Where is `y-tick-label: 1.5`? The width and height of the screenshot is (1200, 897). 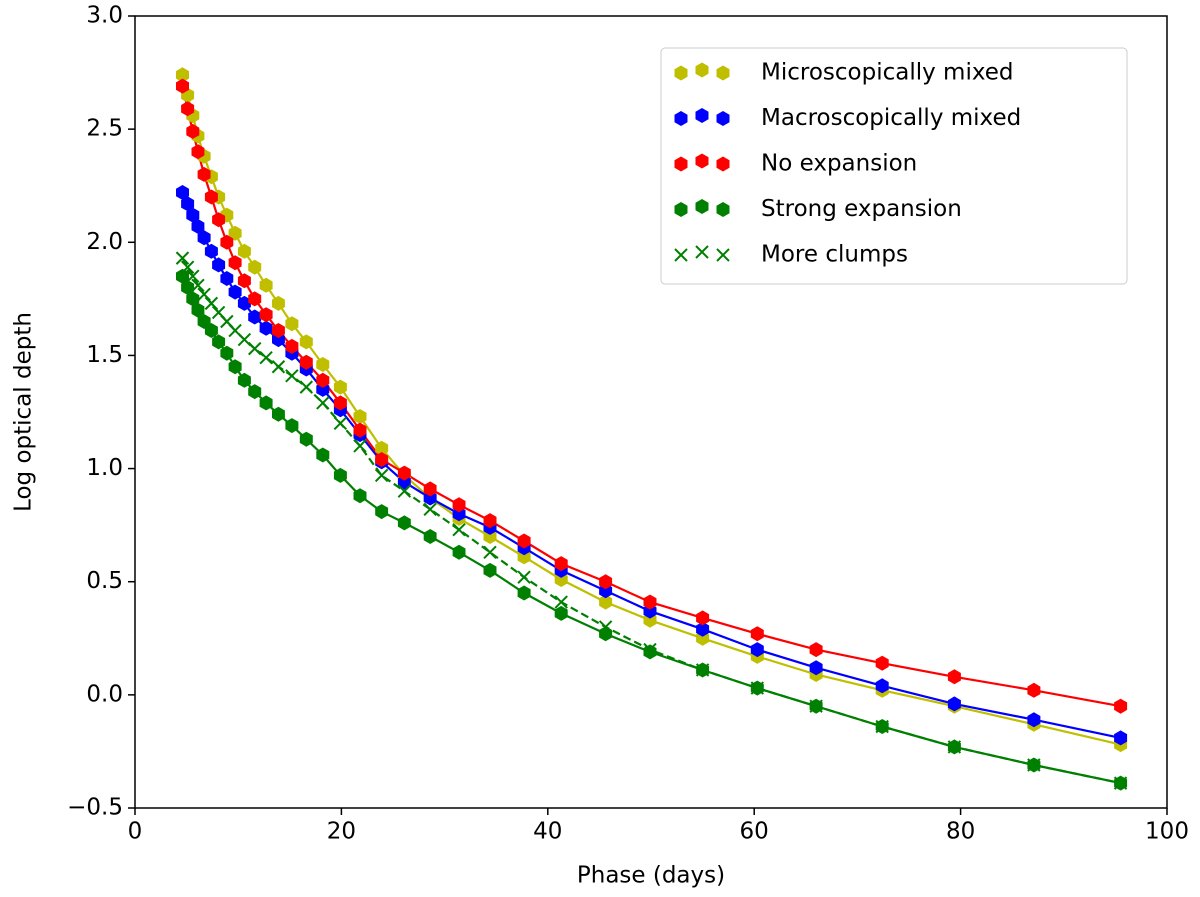
y-tick-label: 1.5 is located at coordinates (104, 355).